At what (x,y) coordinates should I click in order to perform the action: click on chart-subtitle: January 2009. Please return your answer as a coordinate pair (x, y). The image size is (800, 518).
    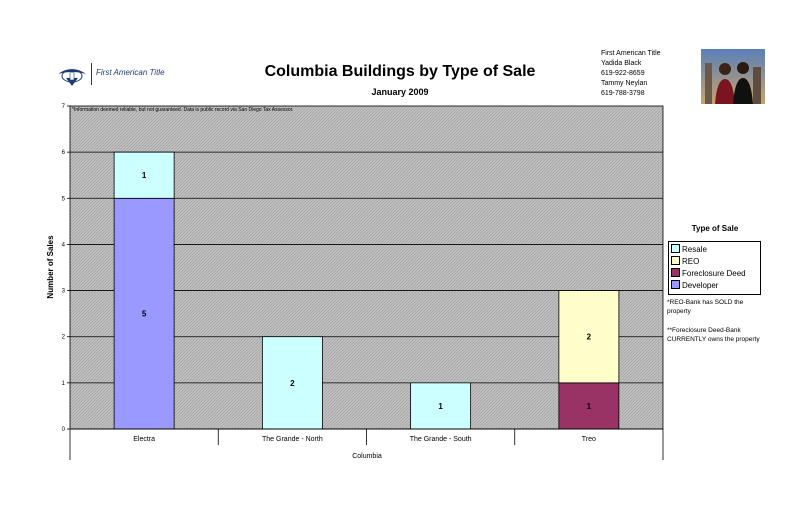
    Looking at the image, I should click on (400, 92).